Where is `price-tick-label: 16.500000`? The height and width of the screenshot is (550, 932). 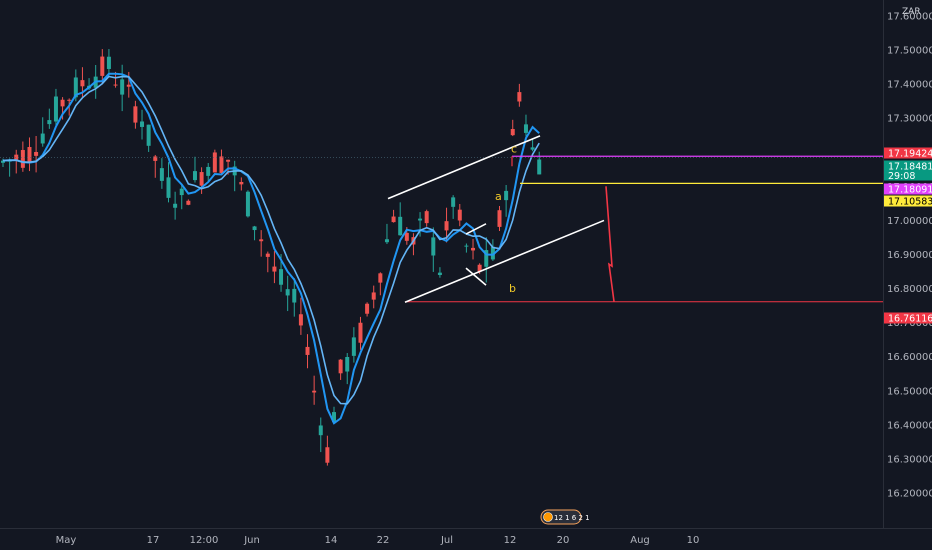 price-tick-label: 16.500000 is located at coordinates (909, 391).